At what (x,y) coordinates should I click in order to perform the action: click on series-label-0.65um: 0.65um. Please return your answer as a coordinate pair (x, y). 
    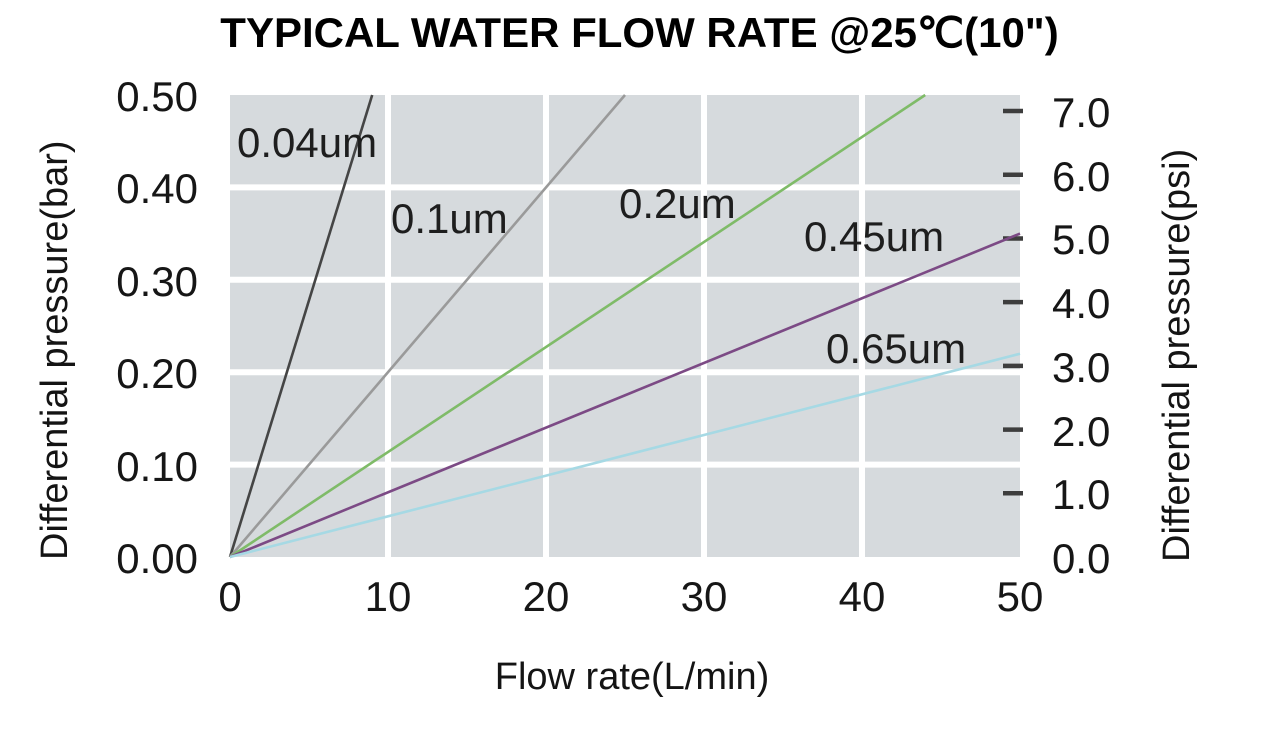
    Looking at the image, I should click on (896, 348).